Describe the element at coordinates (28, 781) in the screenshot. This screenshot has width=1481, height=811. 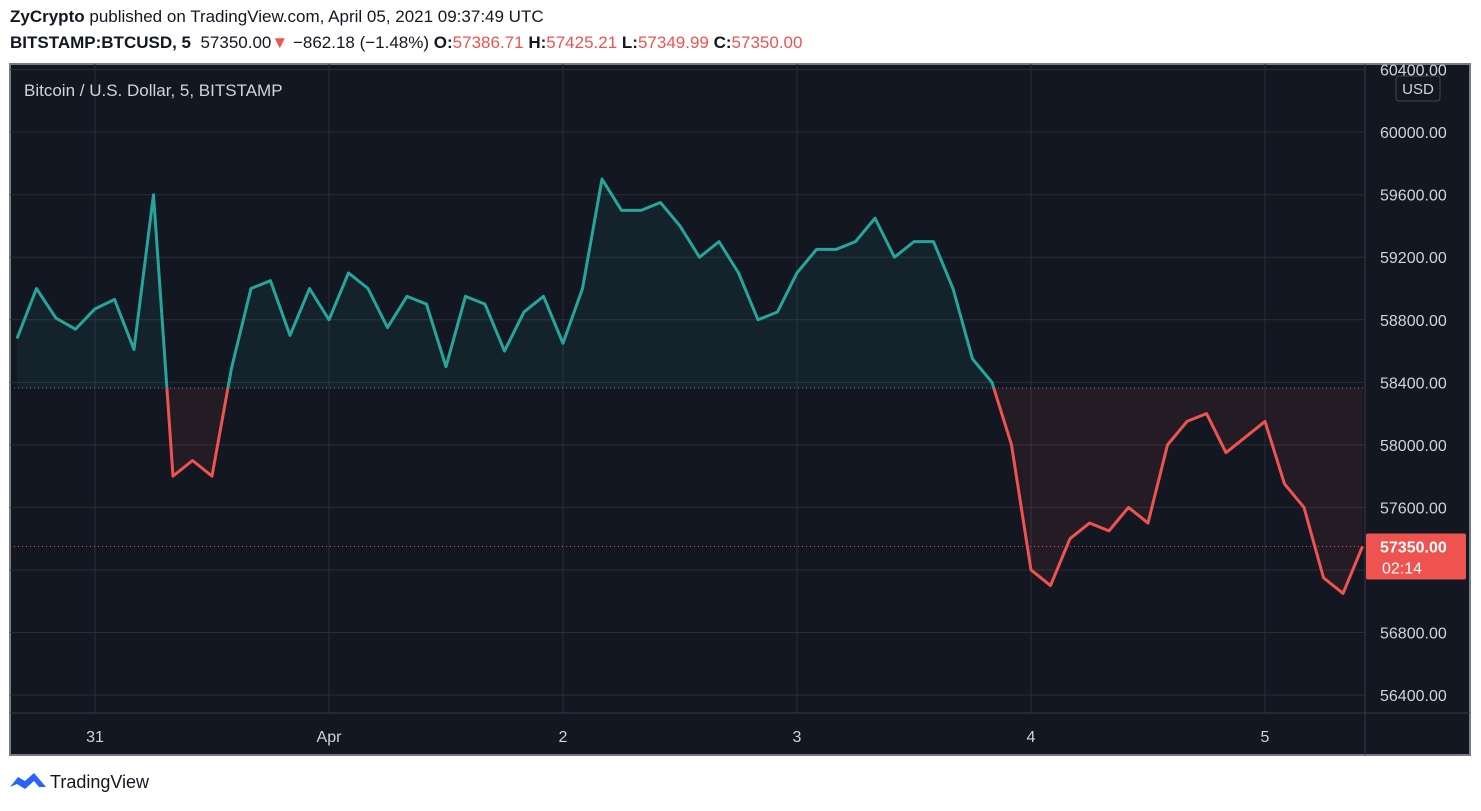
I see `brand-logo` at that location.